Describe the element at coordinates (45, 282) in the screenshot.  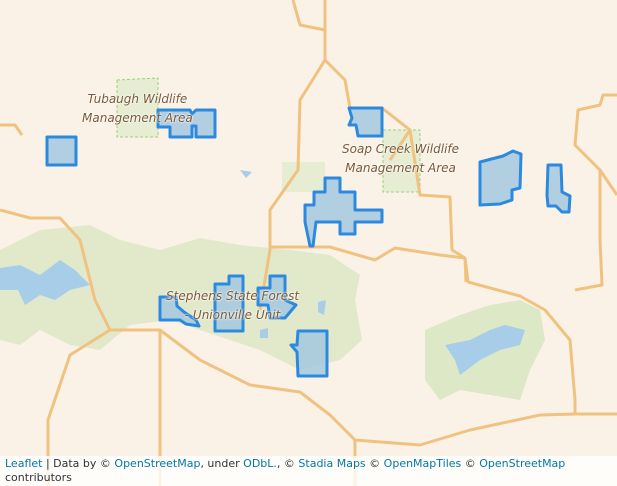
I see `lake-west` at that location.